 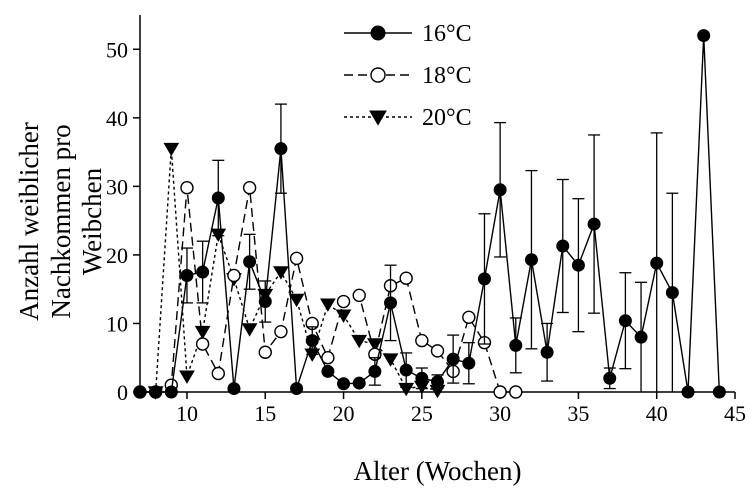 I want to click on y-tick-label: 50, so click(x=117, y=49).